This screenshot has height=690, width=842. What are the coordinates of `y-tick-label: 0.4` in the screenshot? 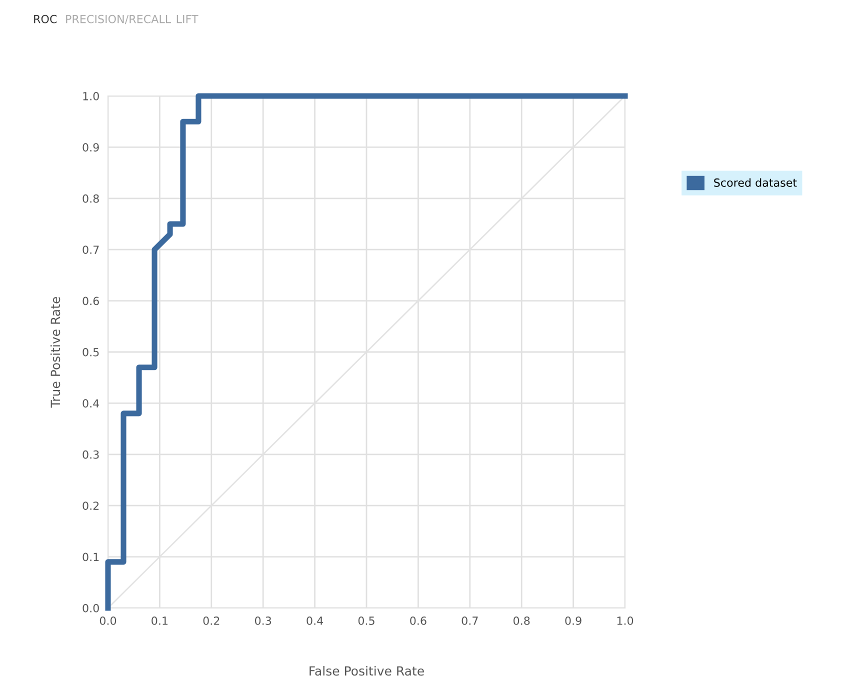 It's located at (91, 403).